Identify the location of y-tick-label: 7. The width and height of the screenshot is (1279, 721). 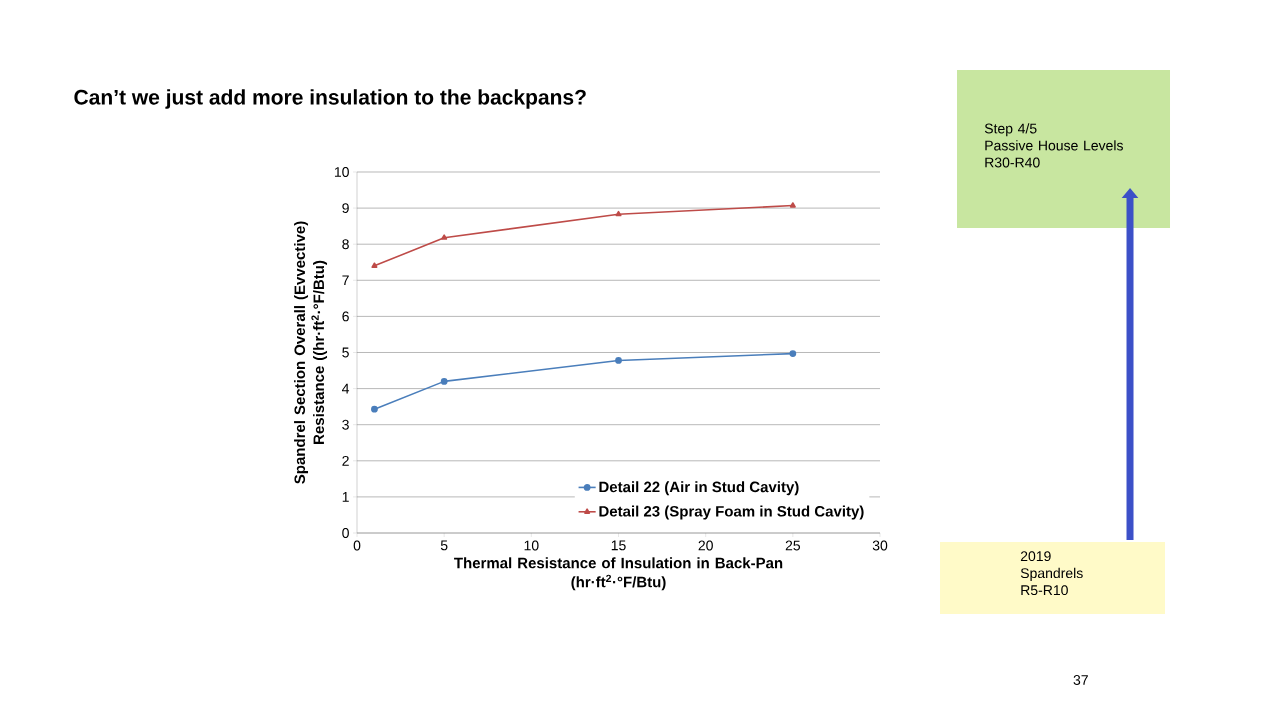
(345, 280).